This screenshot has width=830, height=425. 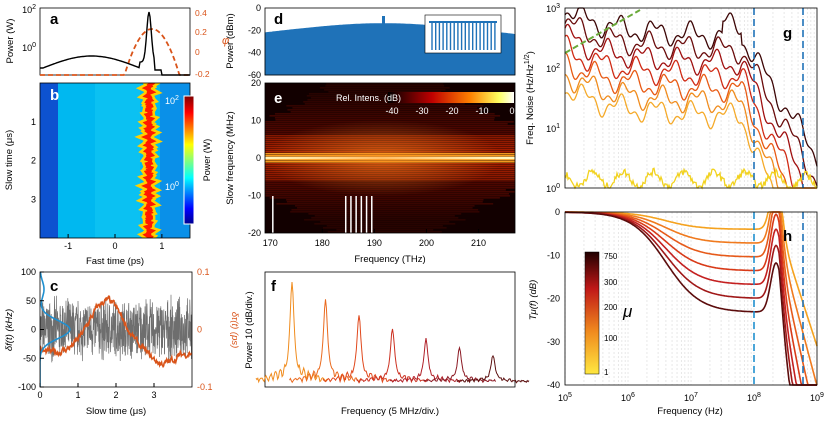 I want to click on panel-e-colorbar-label: Rel. Intens. (dB), so click(x=368, y=98).